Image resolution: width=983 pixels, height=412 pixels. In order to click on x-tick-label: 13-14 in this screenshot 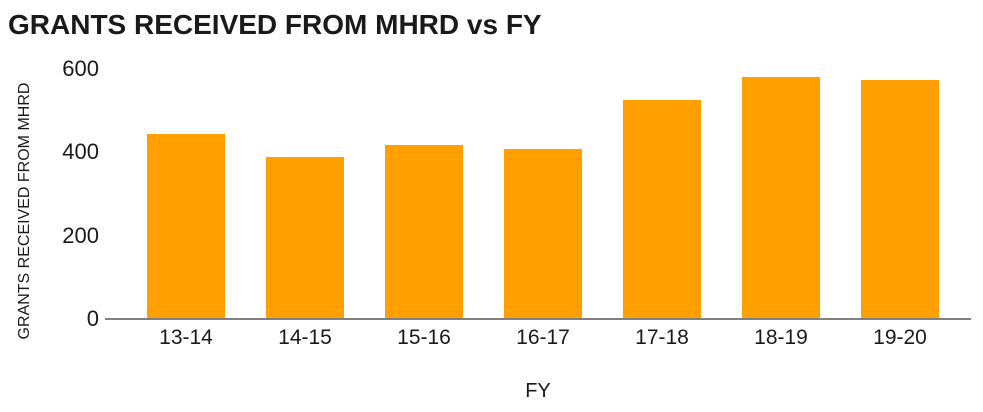, I will do `click(186, 337)`.